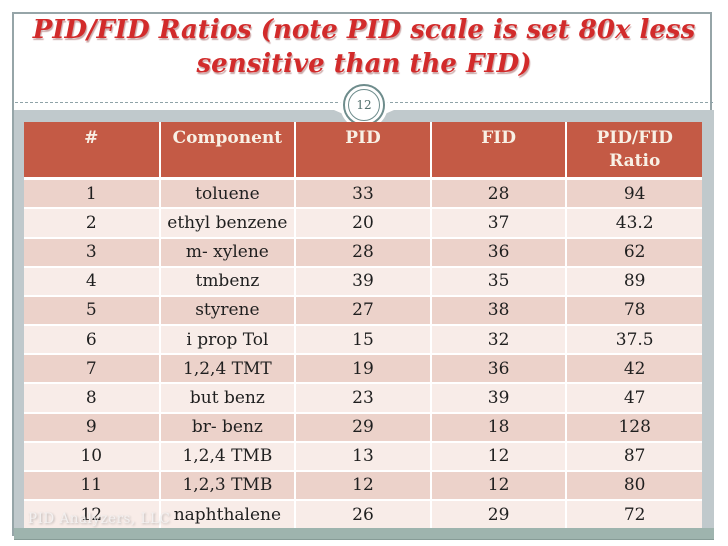 The image size is (728, 546). I want to click on table-cell: 1,2,3 TMB, so click(228, 485).